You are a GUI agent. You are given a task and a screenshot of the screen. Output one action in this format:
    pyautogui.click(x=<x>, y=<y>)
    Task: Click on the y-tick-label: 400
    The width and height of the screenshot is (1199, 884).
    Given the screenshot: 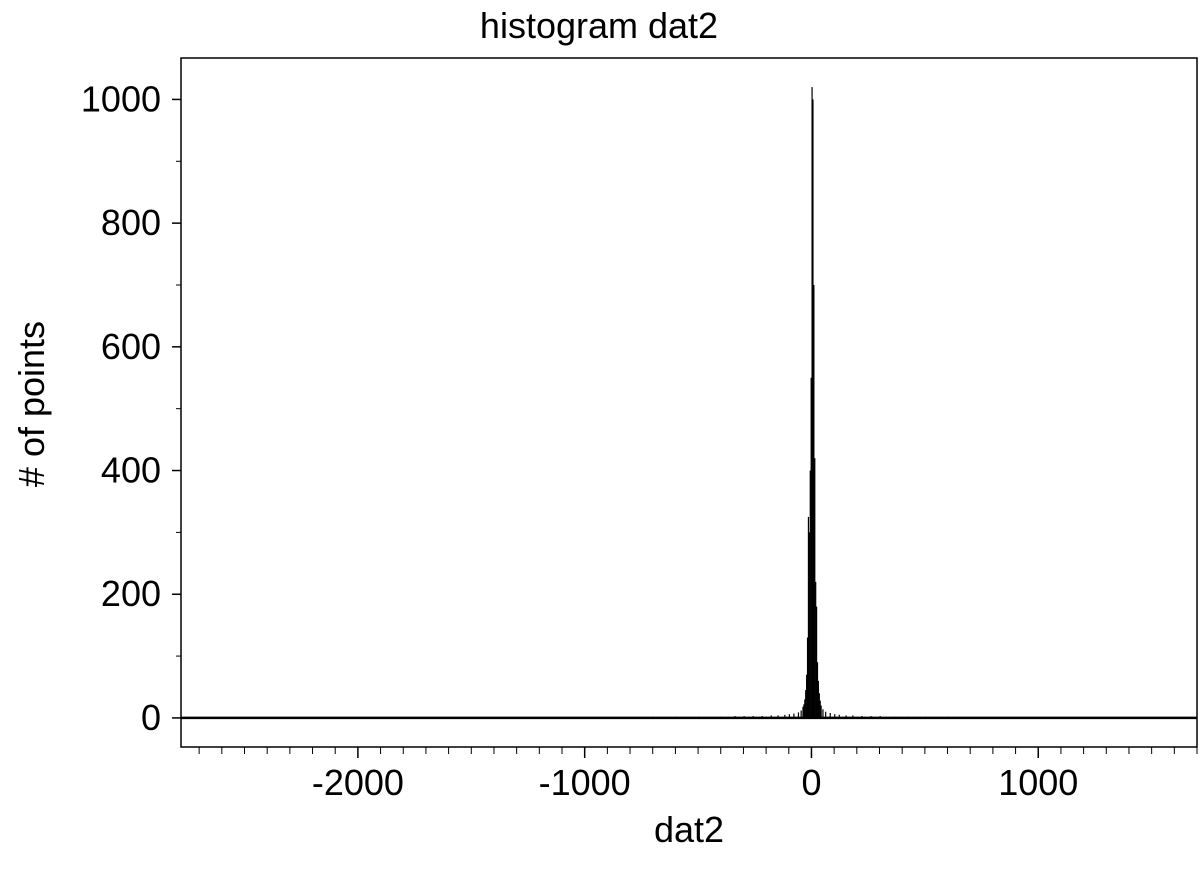 What is the action you would take?
    pyautogui.click(x=131, y=470)
    